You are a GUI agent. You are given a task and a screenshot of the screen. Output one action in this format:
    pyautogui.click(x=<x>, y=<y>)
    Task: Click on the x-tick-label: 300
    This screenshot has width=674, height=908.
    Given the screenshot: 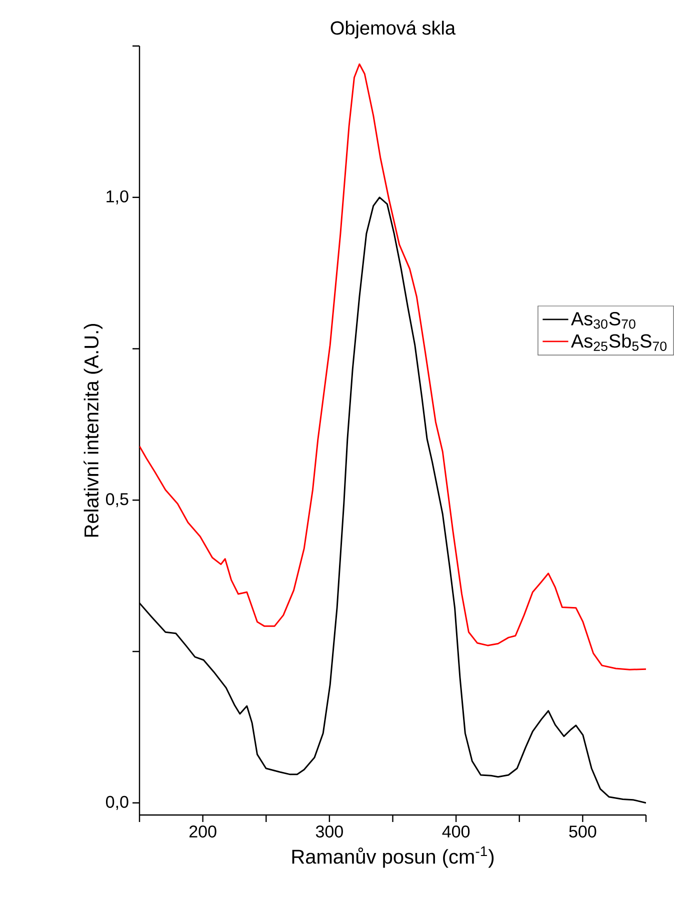 What is the action you would take?
    pyautogui.click(x=329, y=832)
    